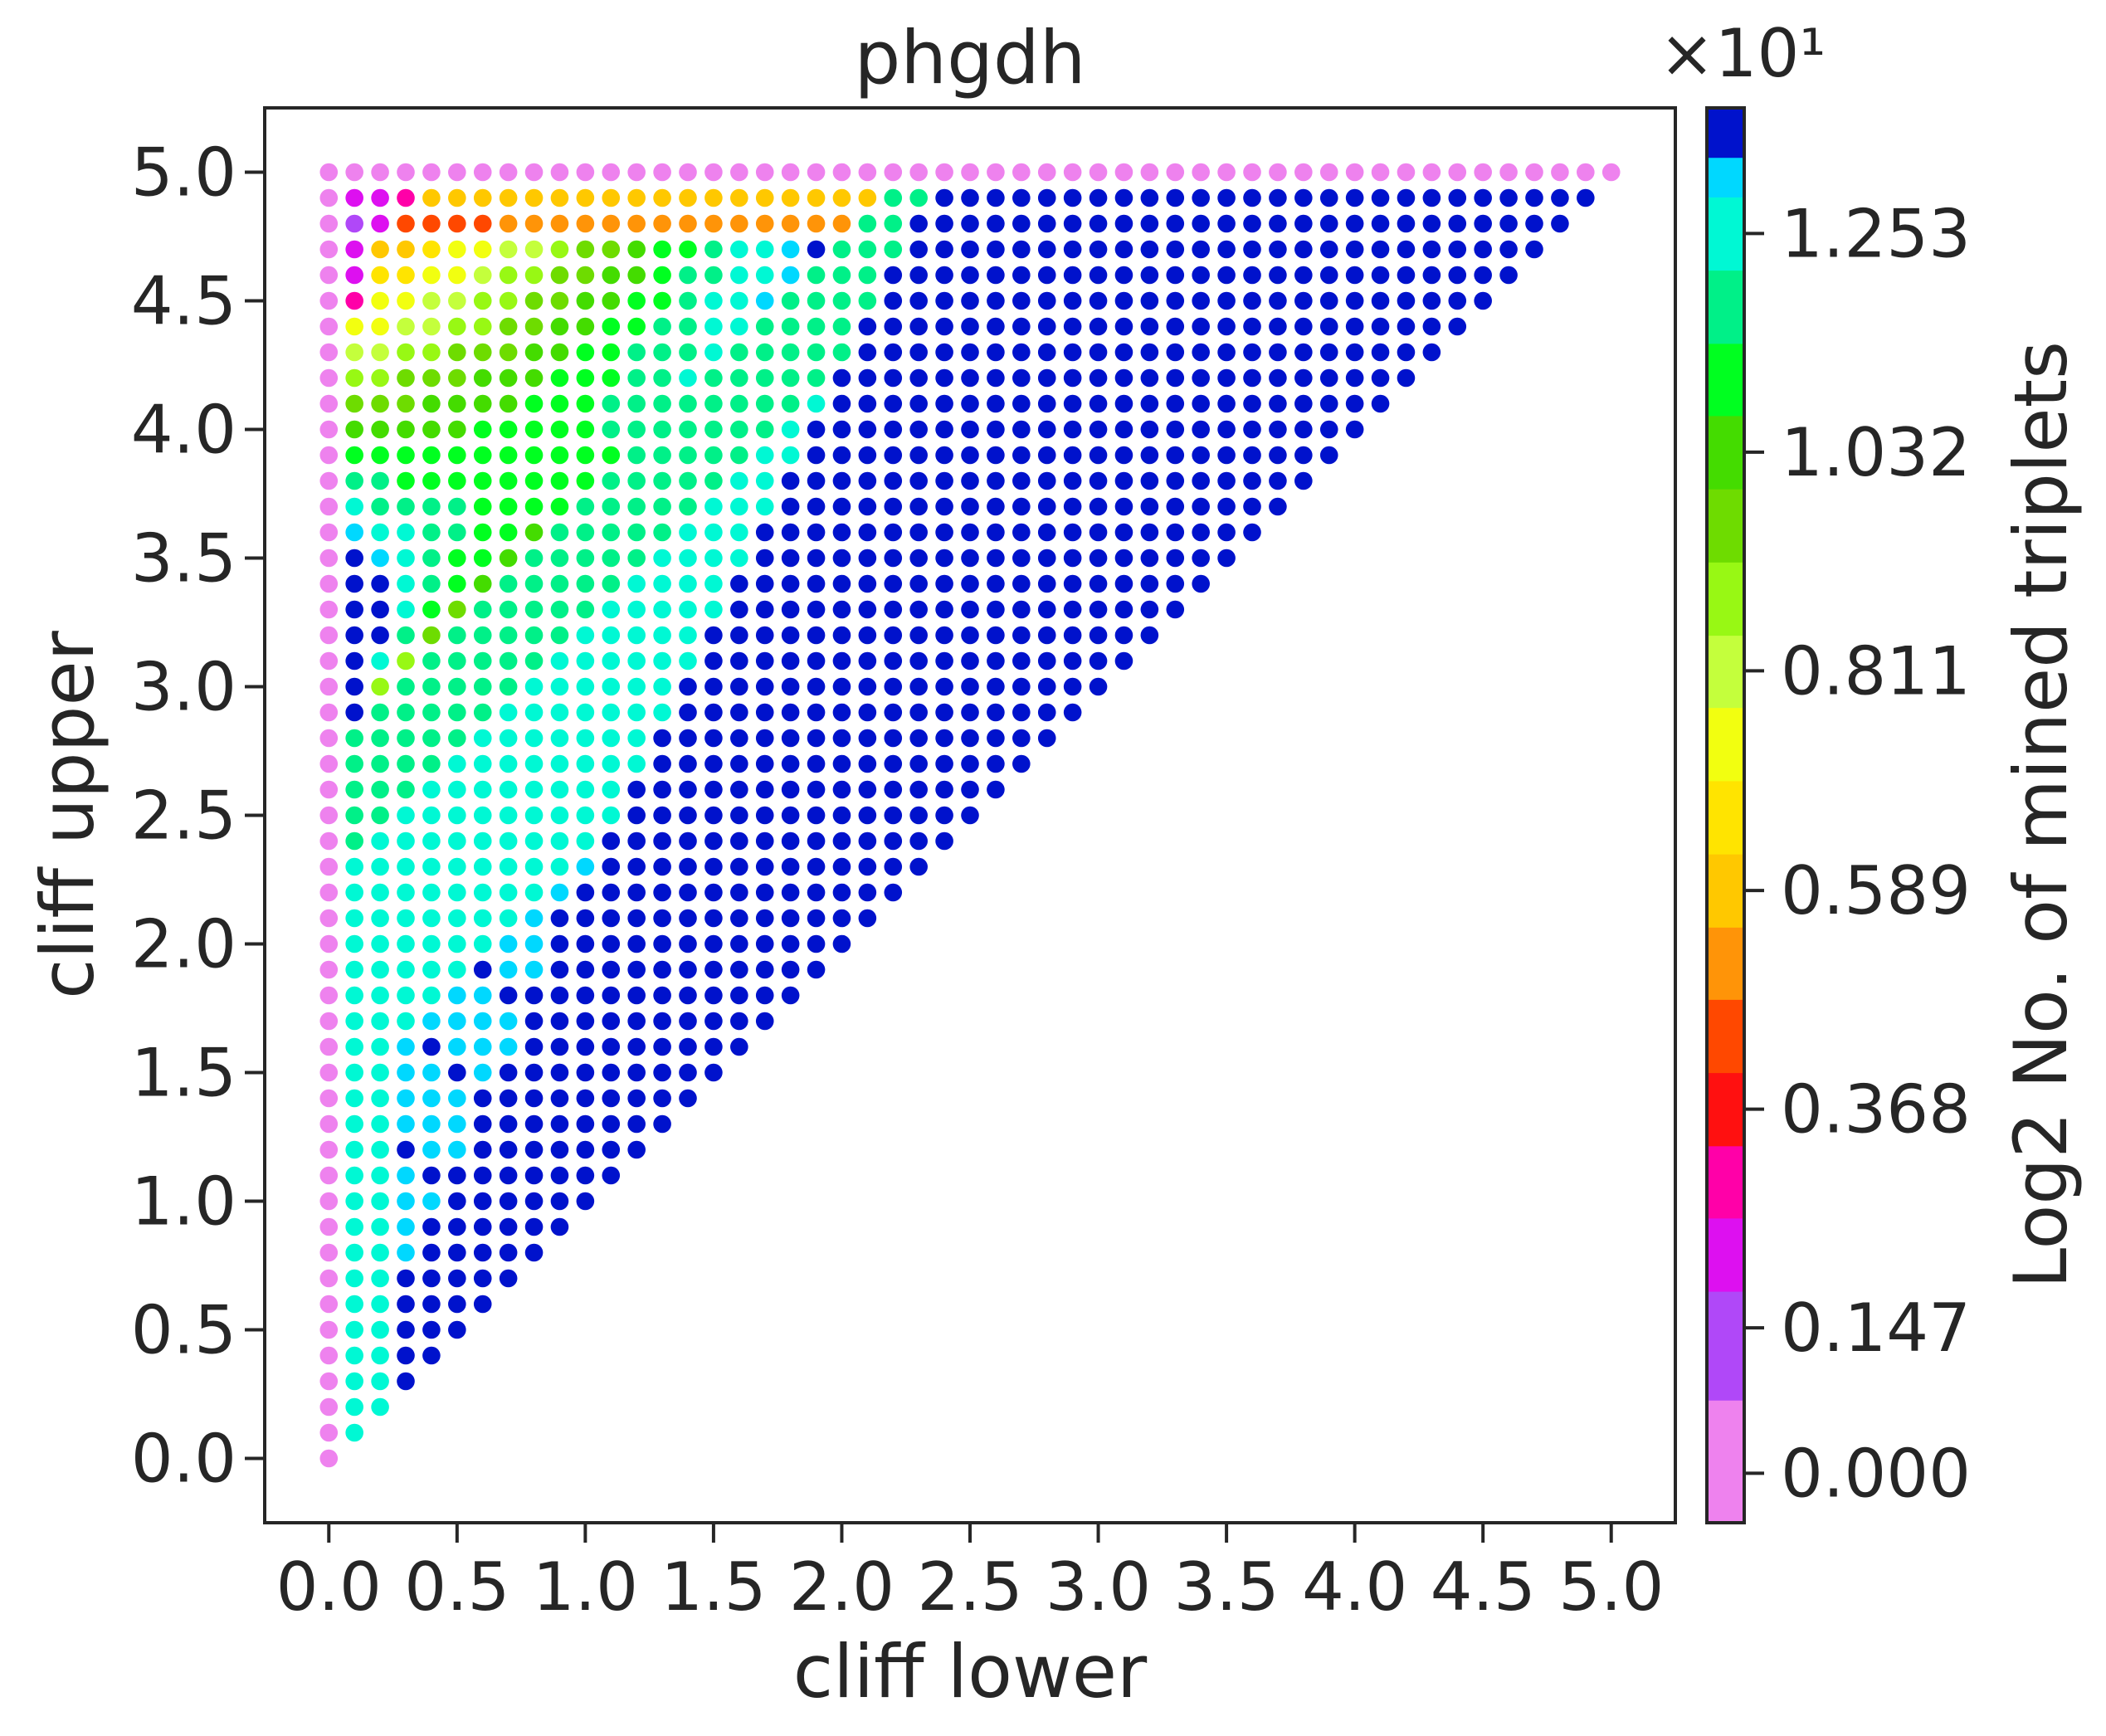 Image resolution: width=2106 pixels, height=1736 pixels. What do you see at coordinates (1354, 1587) in the screenshot?
I see `x-tick-label: 4.0` at bounding box center [1354, 1587].